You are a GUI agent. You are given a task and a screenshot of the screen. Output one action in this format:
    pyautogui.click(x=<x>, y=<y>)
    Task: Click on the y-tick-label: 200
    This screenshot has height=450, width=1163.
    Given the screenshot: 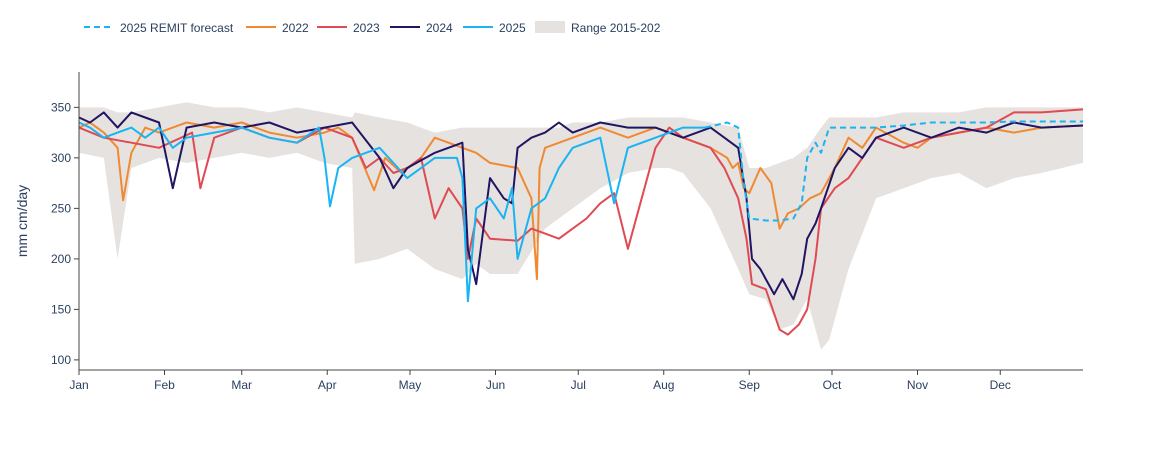 What is the action you would take?
    pyautogui.click(x=61, y=259)
    